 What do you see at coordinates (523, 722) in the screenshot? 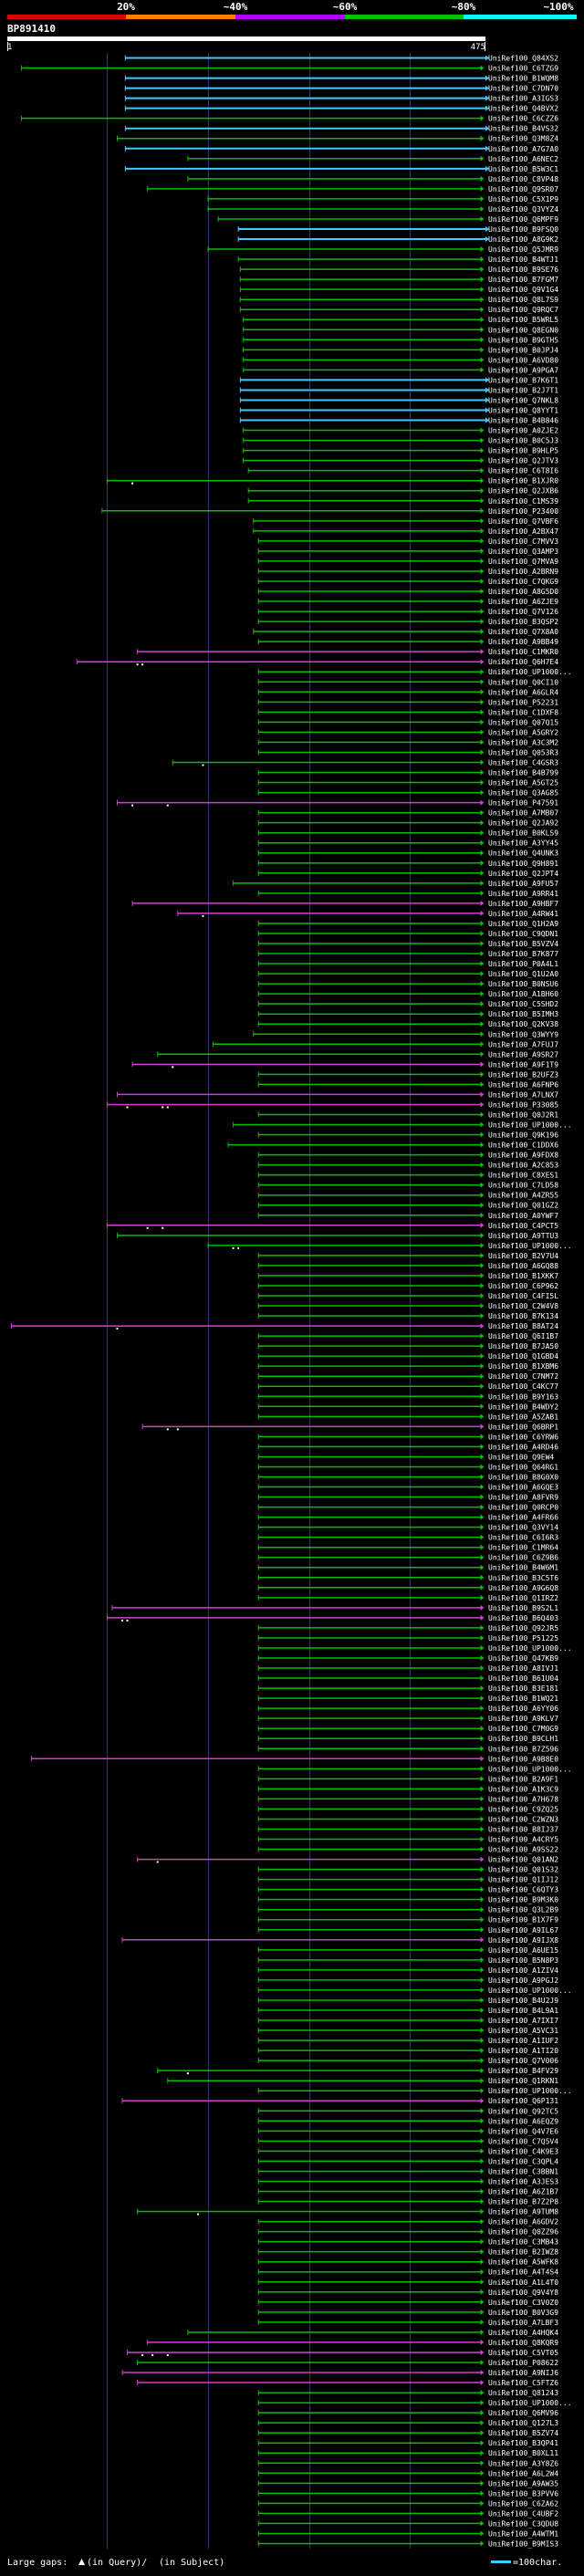
I see `hit-label: UniRef100_Q07Q15` at bounding box center [523, 722].